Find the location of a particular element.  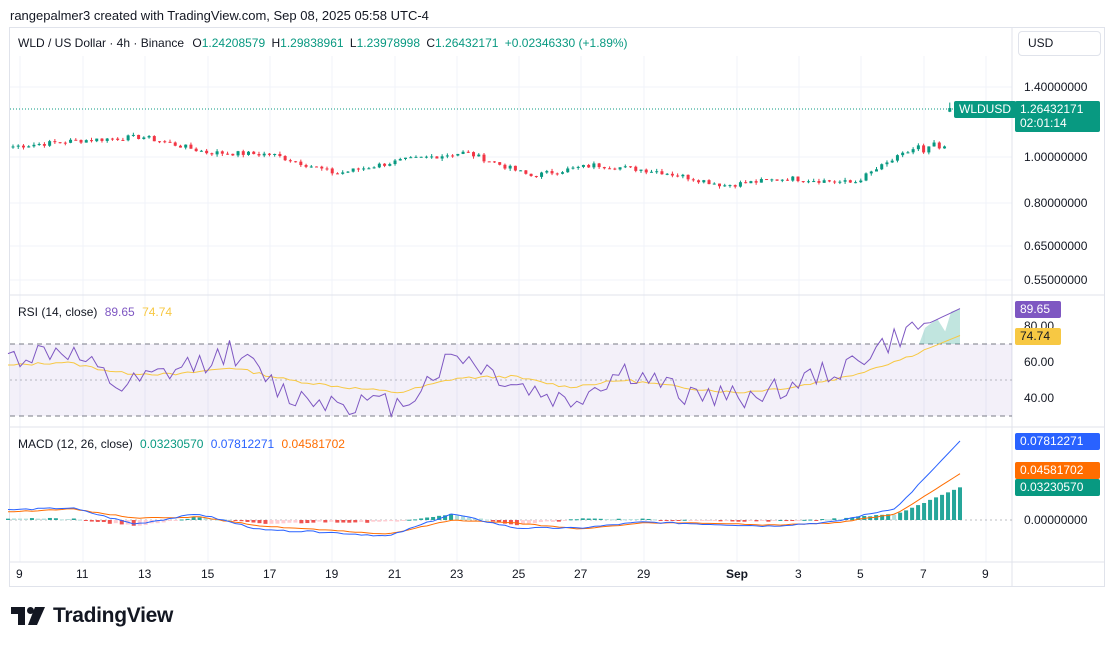

macd-histogram is located at coordinates (484, 506).